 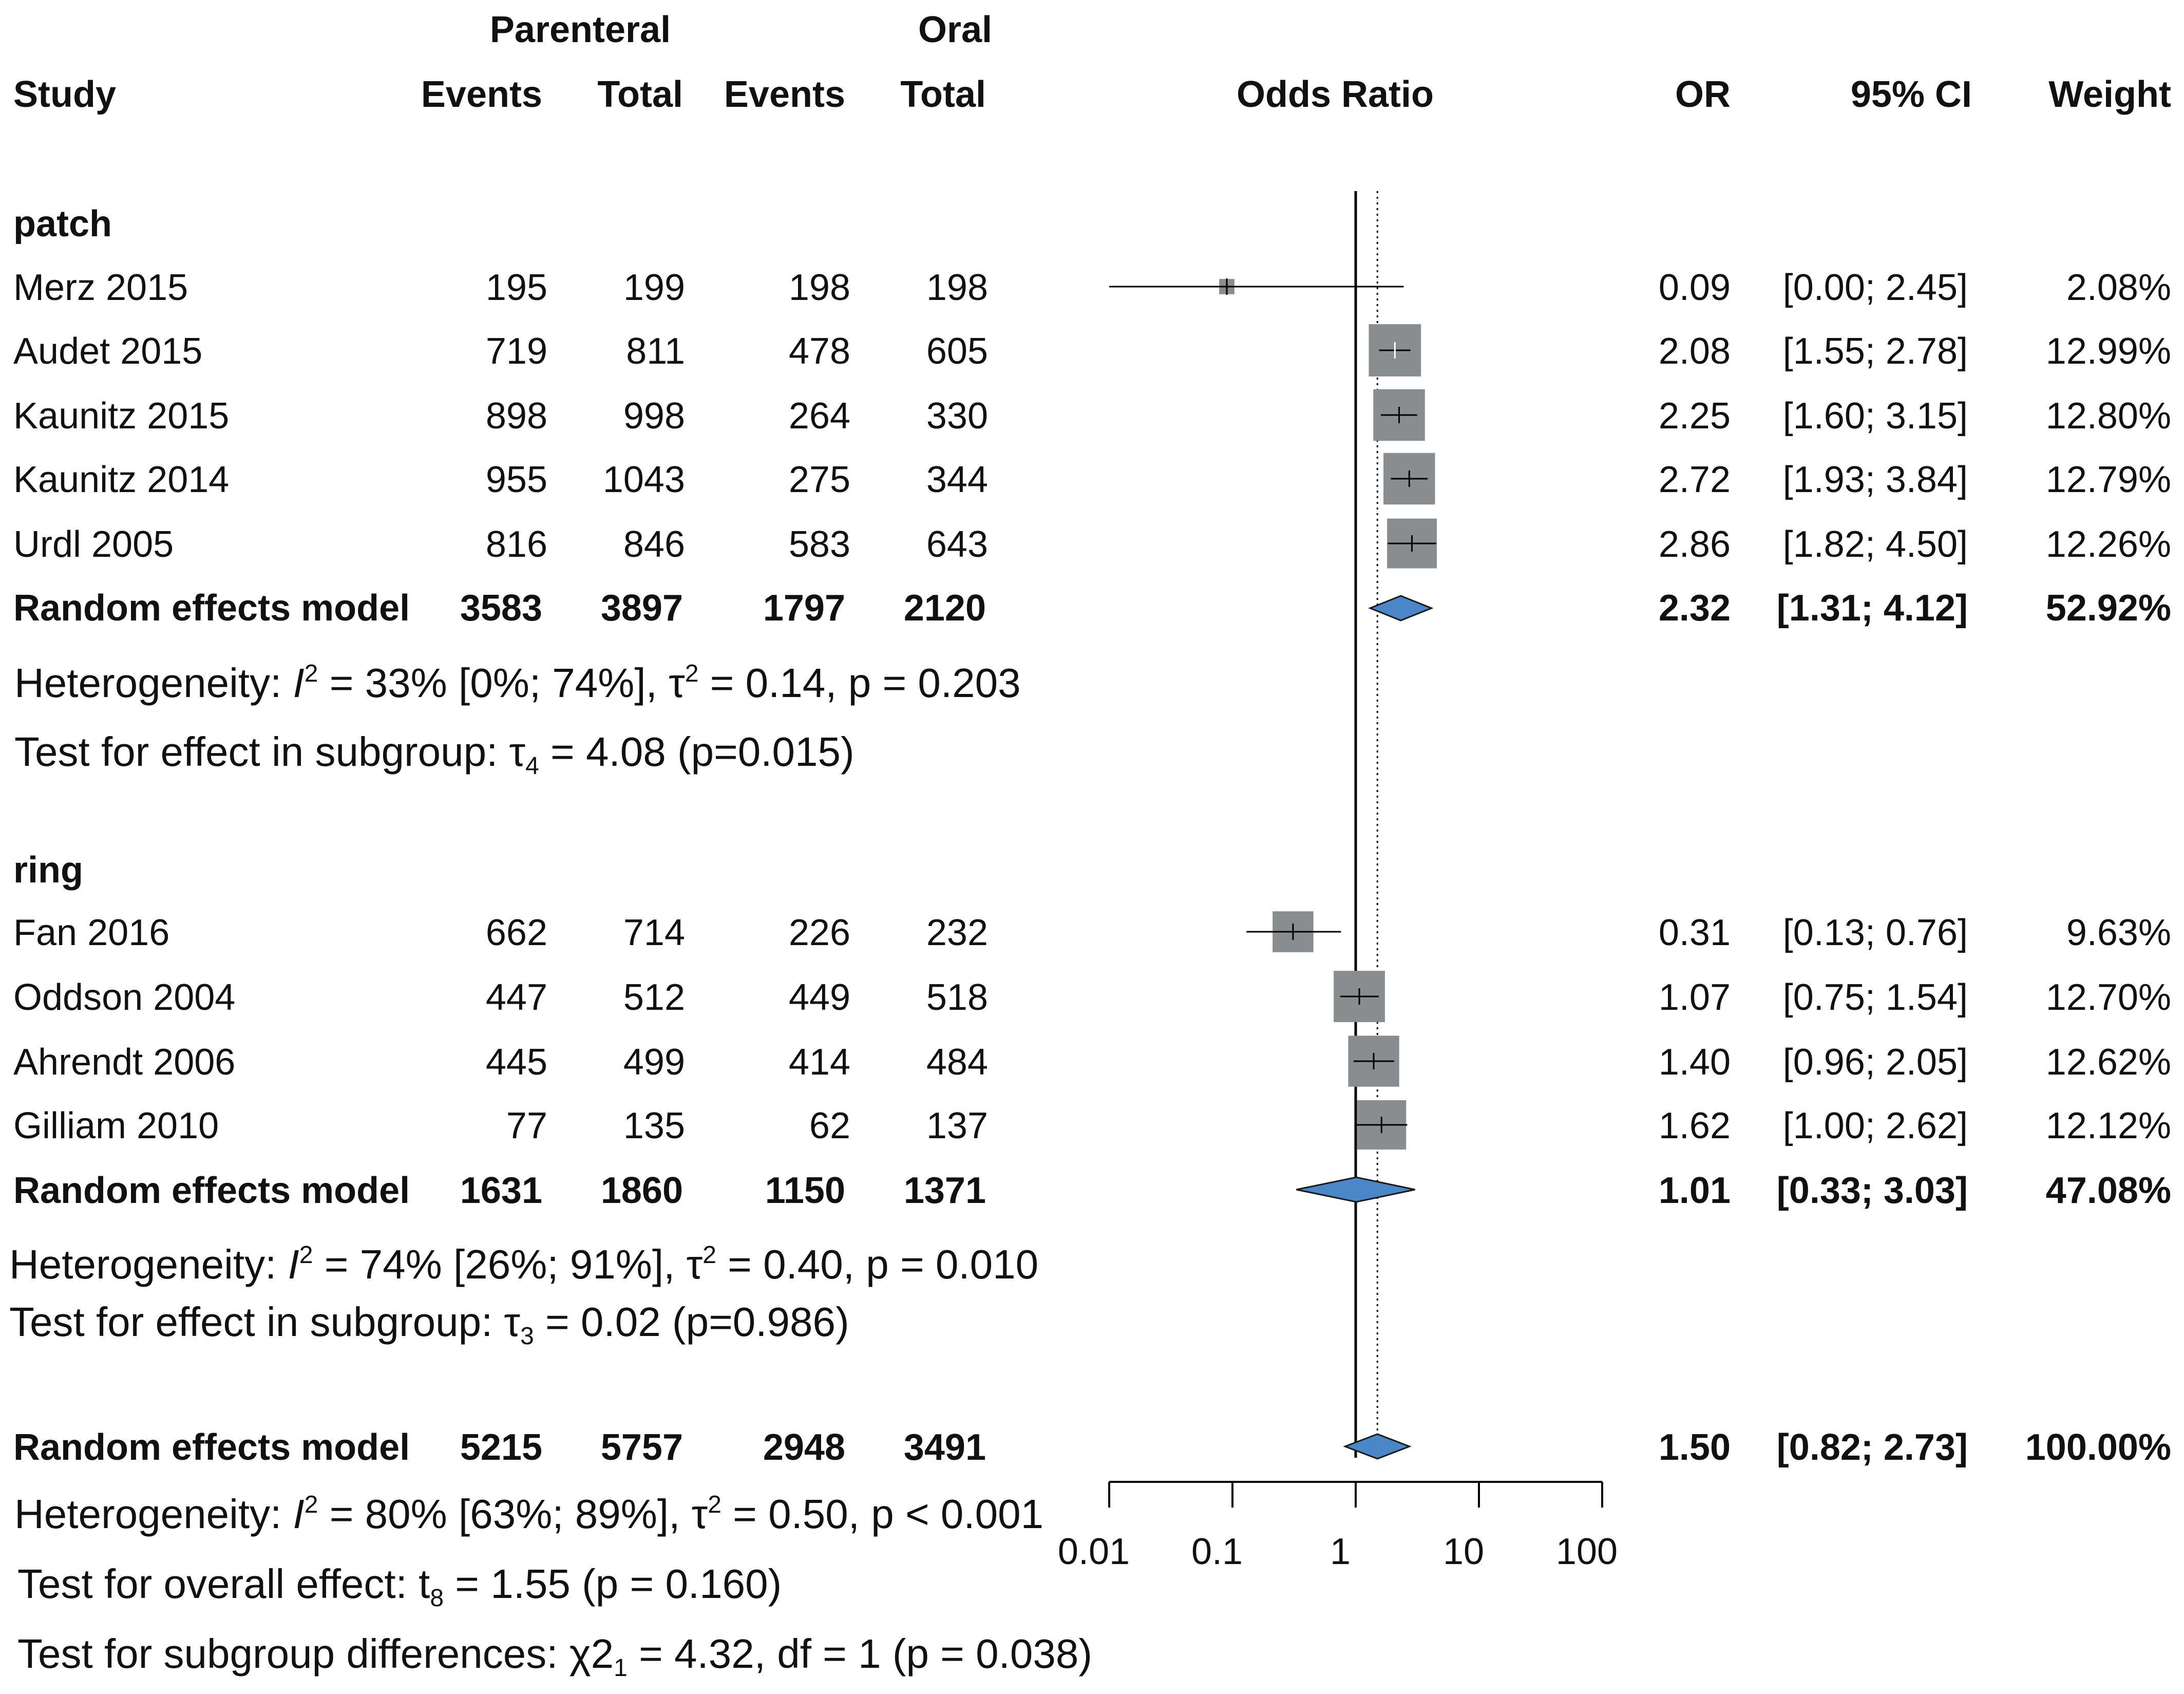 What do you see at coordinates (957, 416) in the screenshot?
I see `oral-total: 330` at bounding box center [957, 416].